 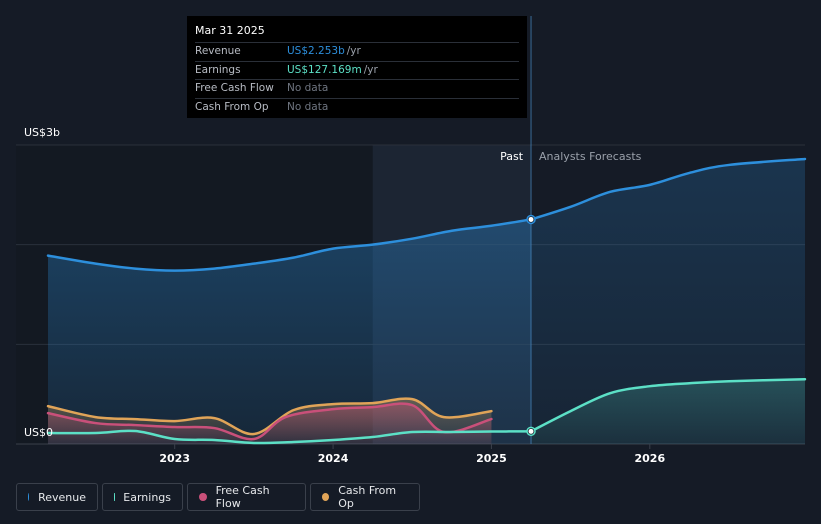 What do you see at coordinates (218, 69) in the screenshot?
I see `tooltip-row-label: Earnings` at bounding box center [218, 69].